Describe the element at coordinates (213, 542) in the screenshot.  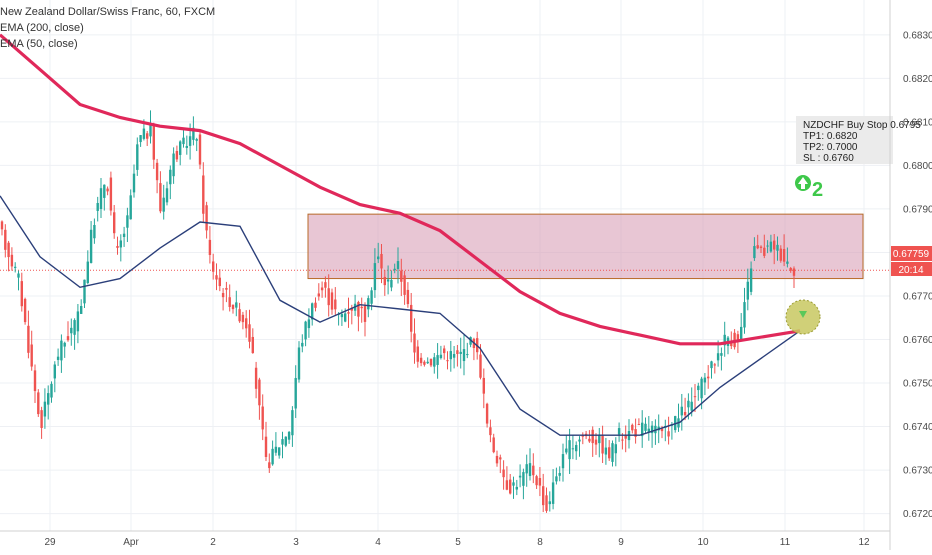
I see `time-tick-label: 2` at that location.